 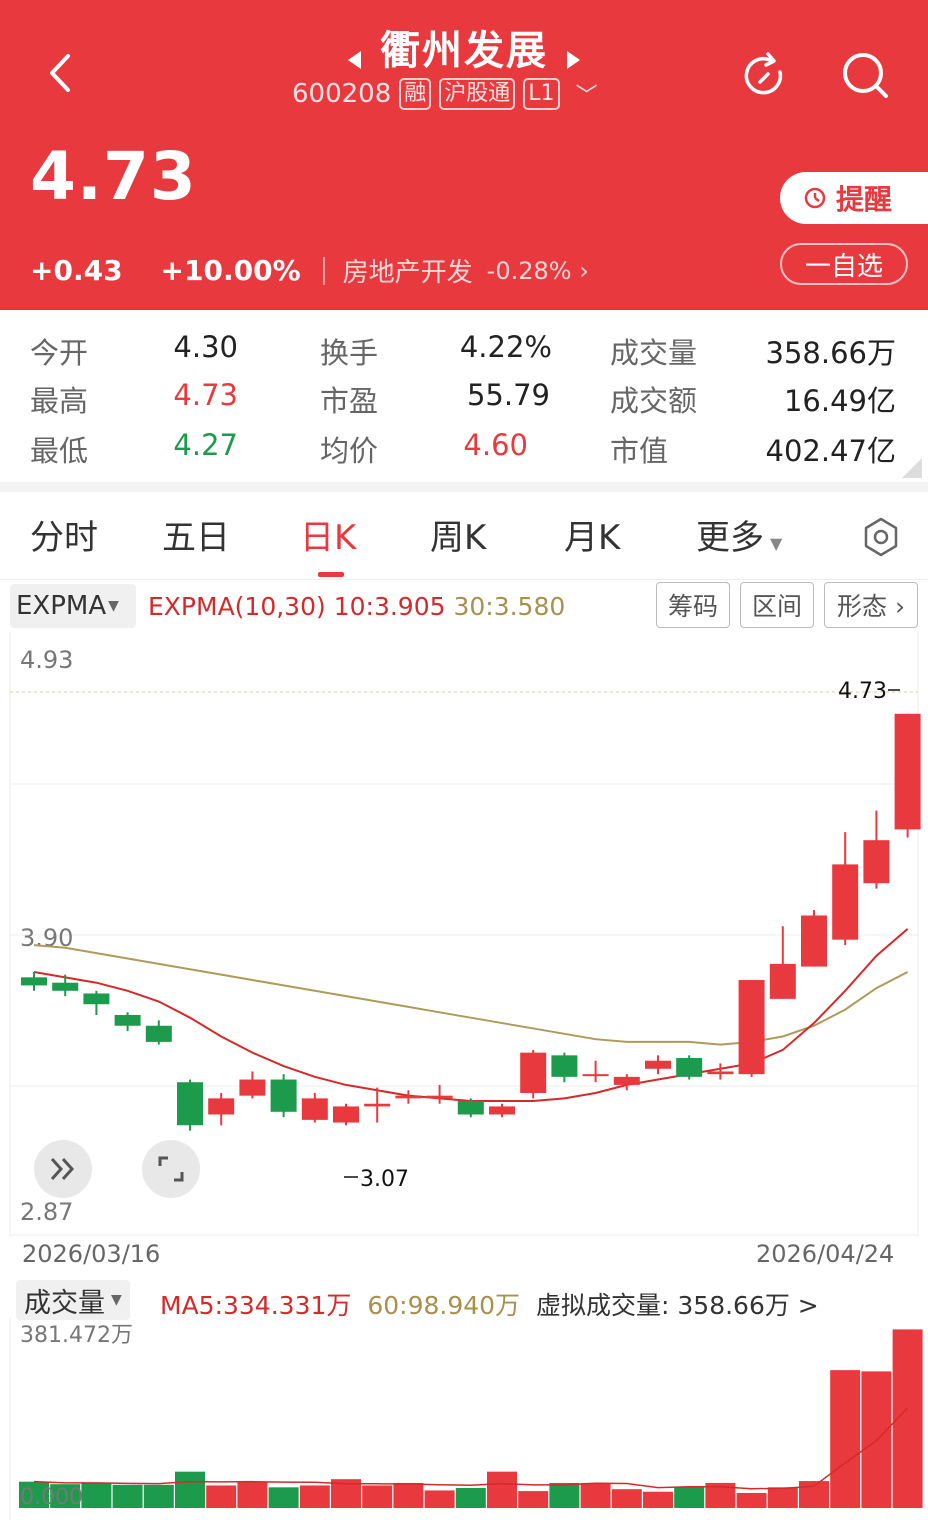 What do you see at coordinates (830, 451) in the screenshot?
I see `market-cap-value: 402.47亿` at bounding box center [830, 451].